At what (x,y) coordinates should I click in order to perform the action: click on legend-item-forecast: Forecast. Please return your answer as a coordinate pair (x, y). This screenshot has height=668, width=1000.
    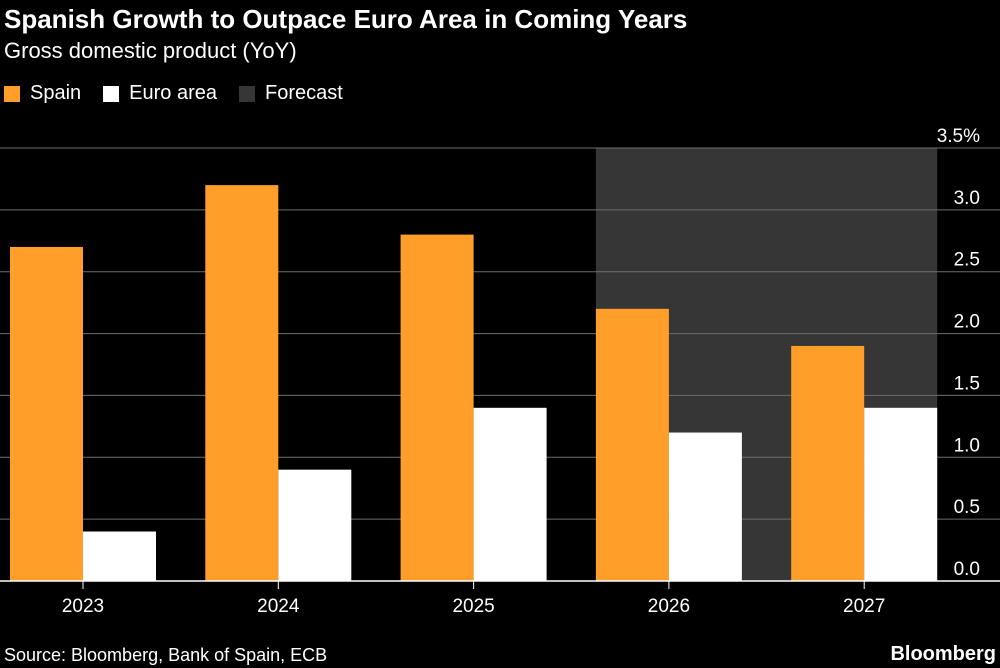
    Looking at the image, I should click on (291, 93).